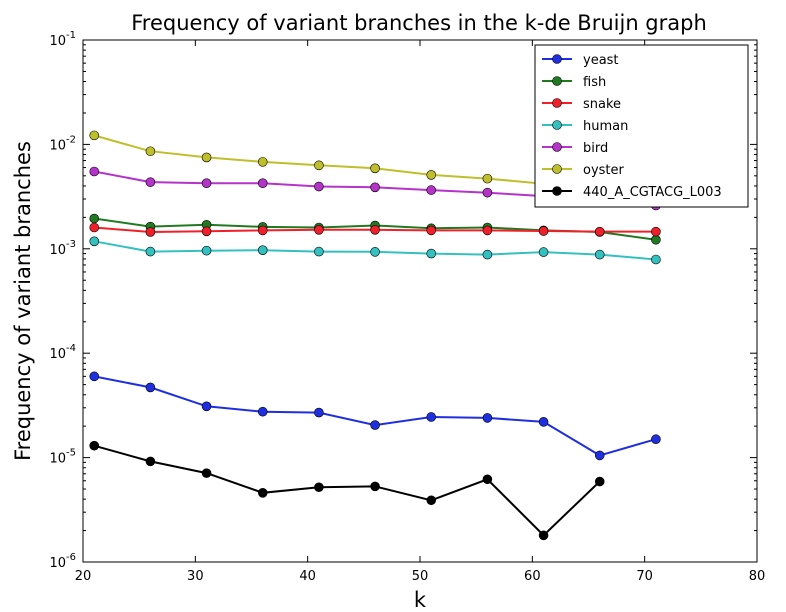 The width and height of the screenshot is (786, 612). What do you see at coordinates (71, 244) in the screenshot?
I see `y-tick-exponent: -3` at bounding box center [71, 244].